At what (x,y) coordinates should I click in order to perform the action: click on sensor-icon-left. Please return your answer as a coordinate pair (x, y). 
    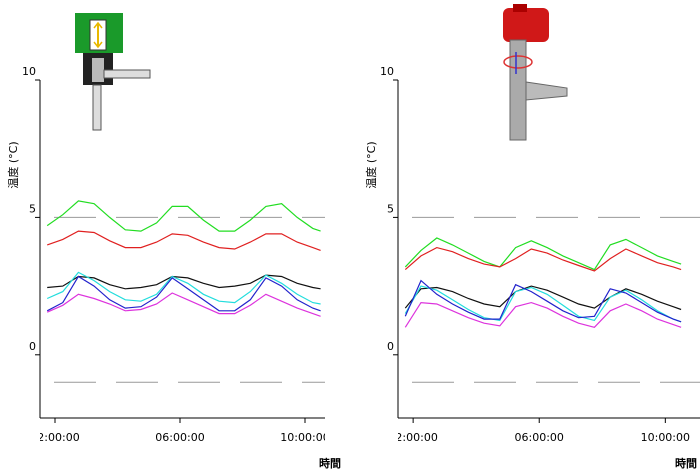
    Looking at the image, I should click on (113, 72).